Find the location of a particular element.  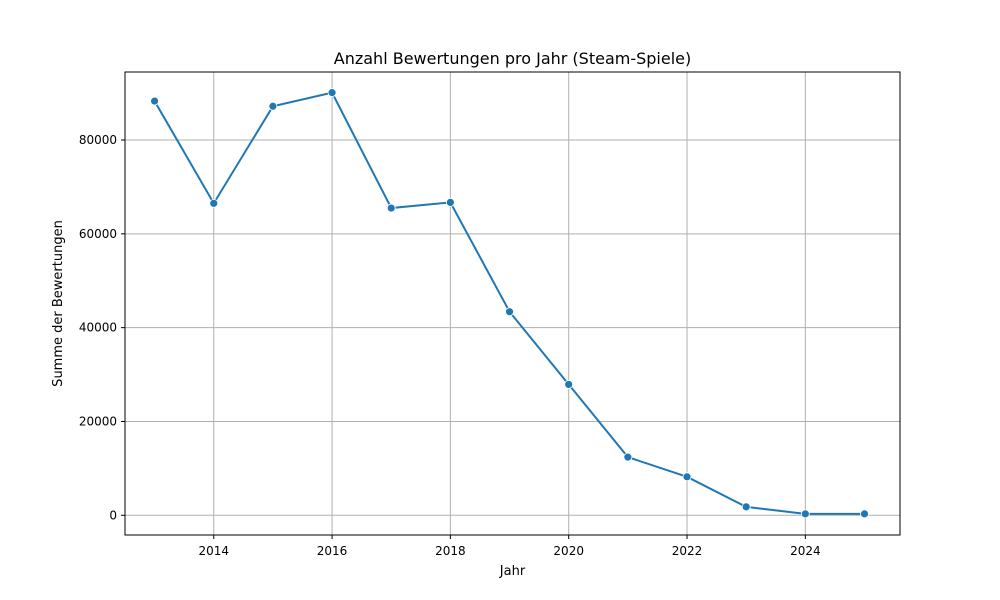

x-tick-label: 2014 is located at coordinates (213, 551).